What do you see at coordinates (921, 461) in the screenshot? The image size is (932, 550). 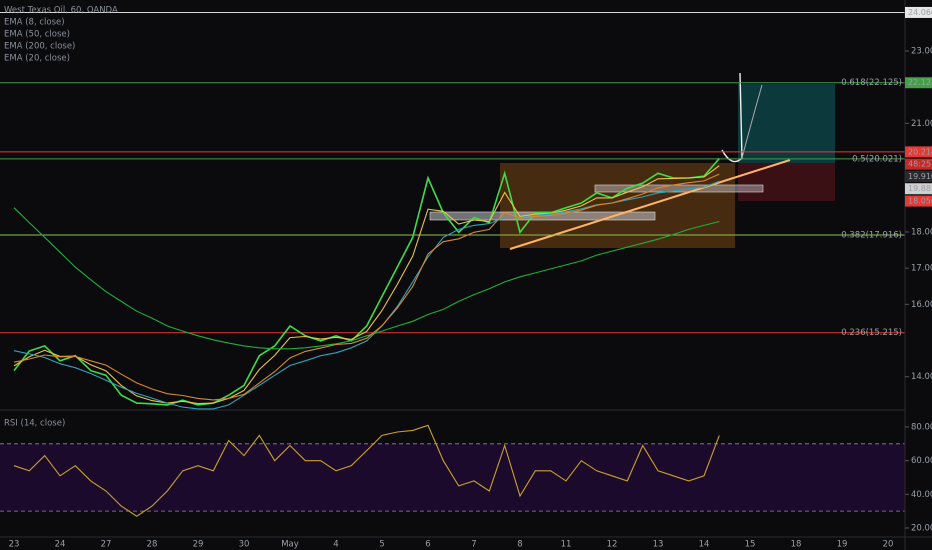 I see `y-tick-label: 60.00` at bounding box center [921, 461].